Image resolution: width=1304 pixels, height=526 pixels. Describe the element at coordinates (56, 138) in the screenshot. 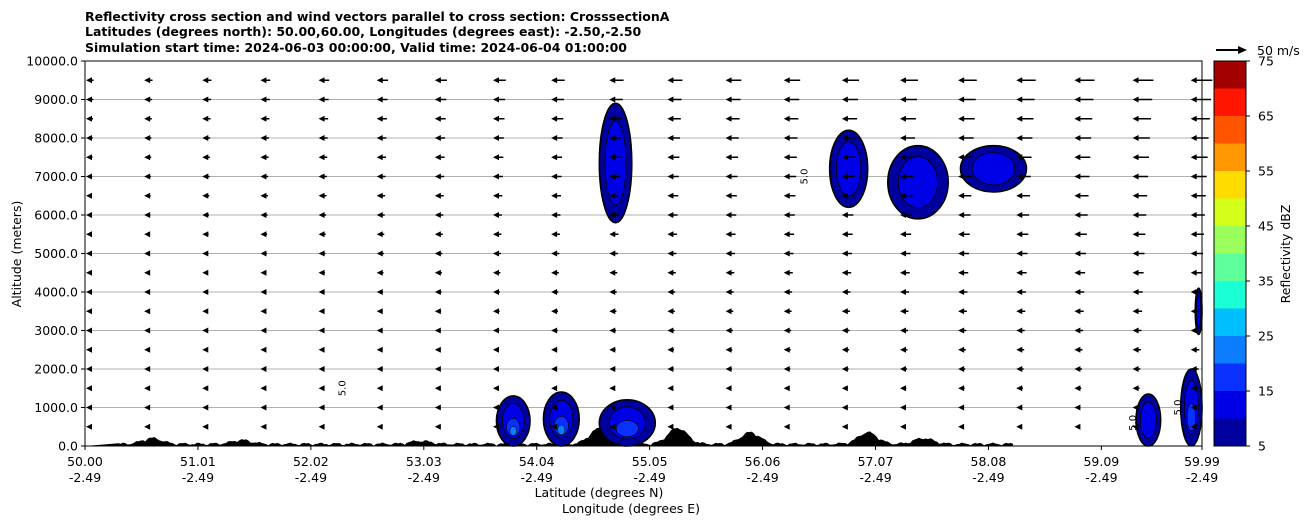

I see `y-tick-label: 8000.0` at that location.